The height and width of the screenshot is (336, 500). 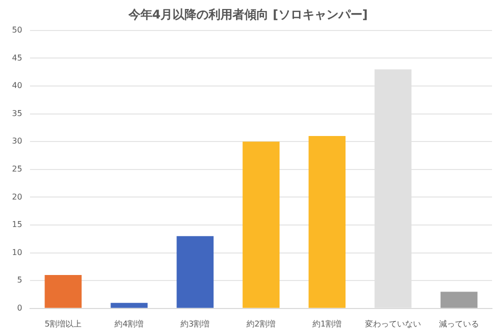 What do you see at coordinates (19, 280) in the screenshot?
I see `y-tick-label: 5` at bounding box center [19, 280].